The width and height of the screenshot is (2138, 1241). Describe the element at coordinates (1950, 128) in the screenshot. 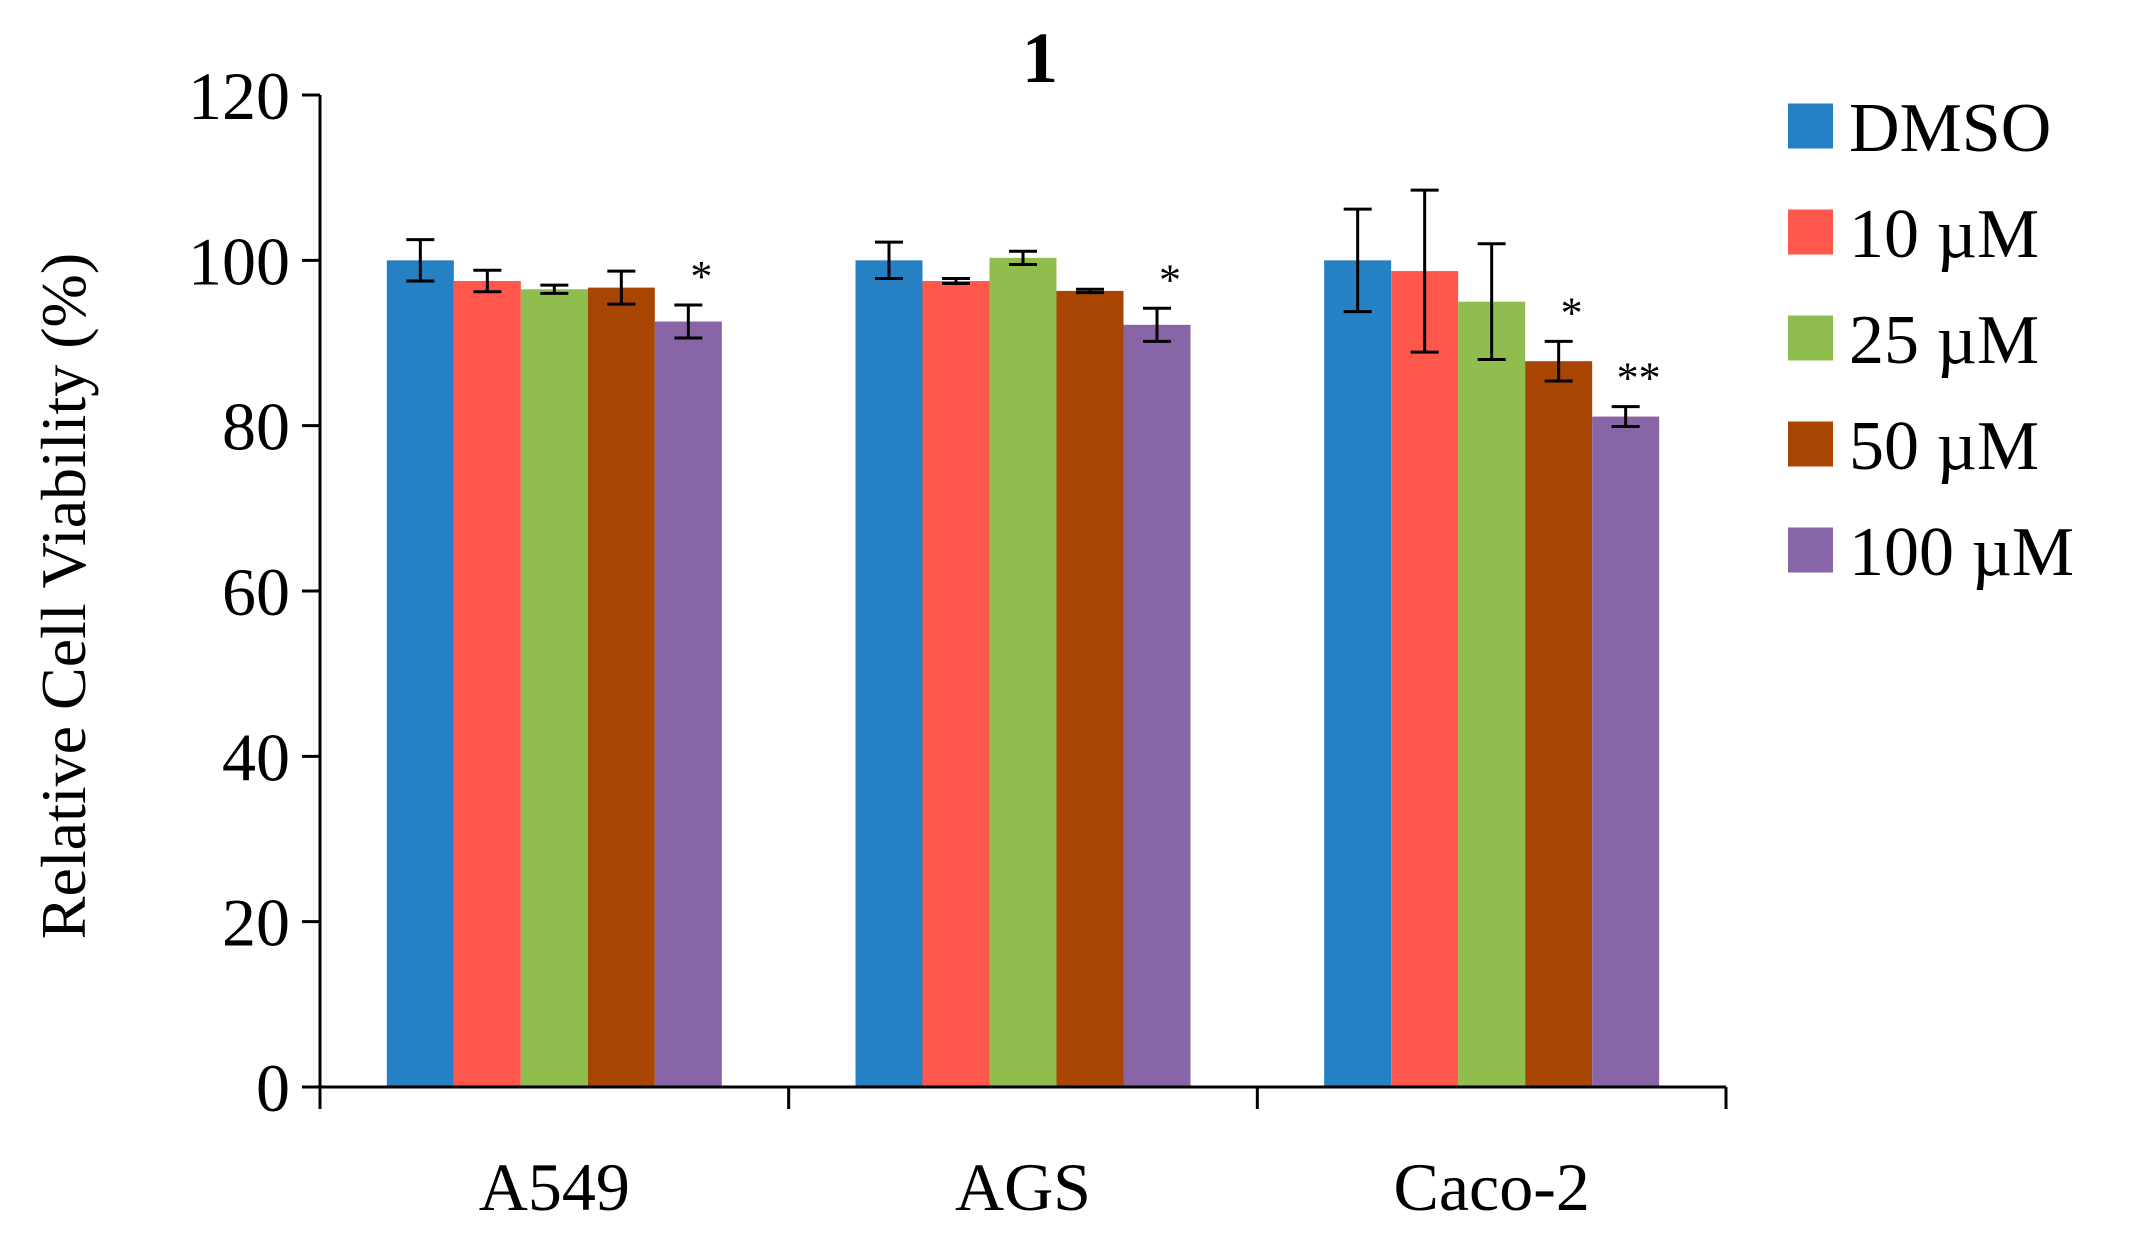

I see `legend-label: DMSO` at that location.